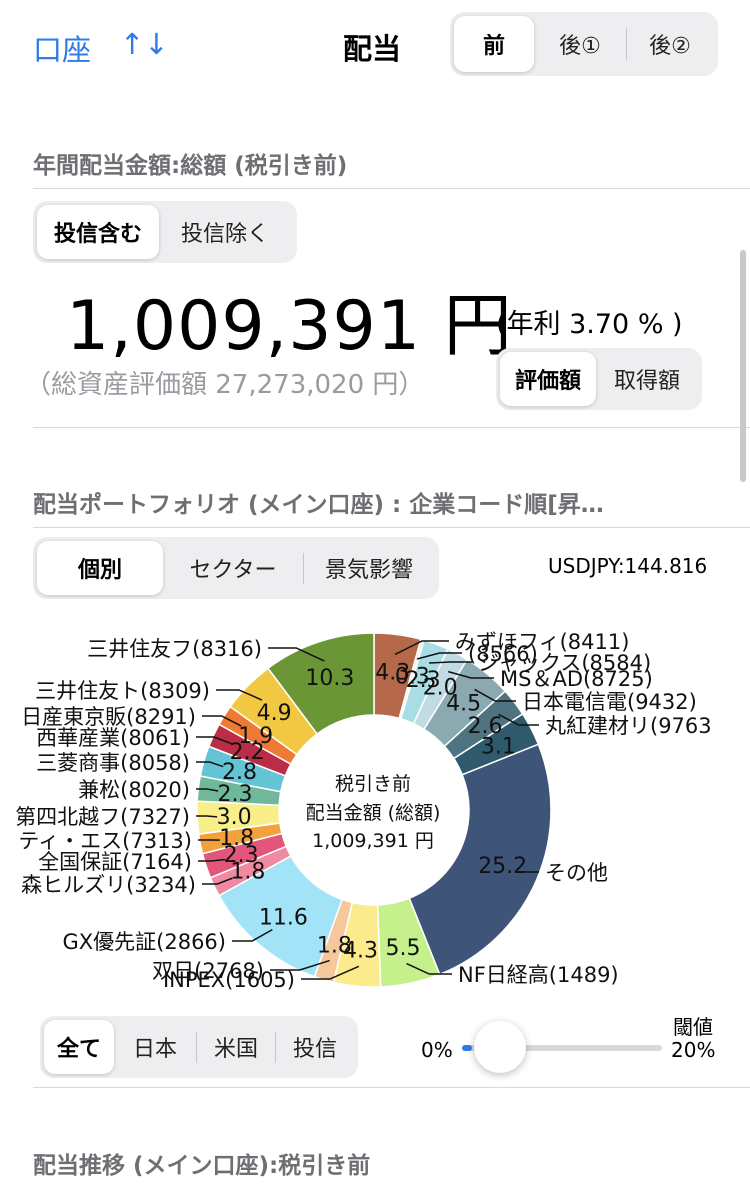 This screenshot has height=1184, width=750. I want to click on tab-economic-impact: 景気影響, so click(368, 570).